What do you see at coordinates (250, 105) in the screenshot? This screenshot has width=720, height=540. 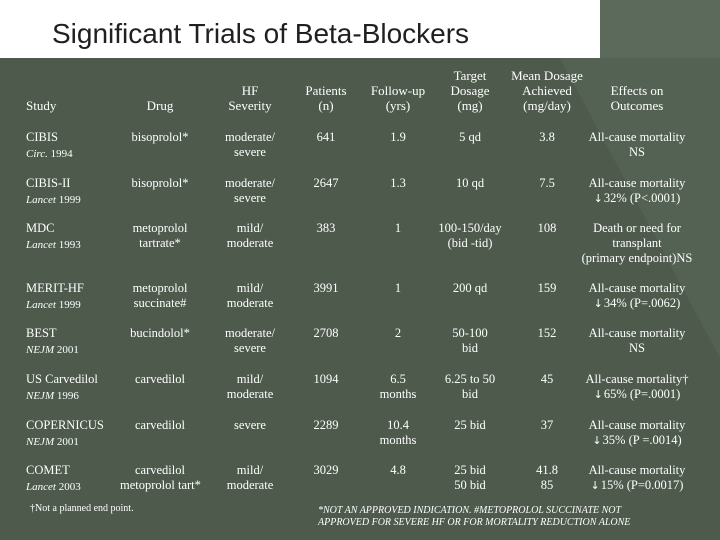 I see `header-hf-severity-line-2: Severity` at bounding box center [250, 105].